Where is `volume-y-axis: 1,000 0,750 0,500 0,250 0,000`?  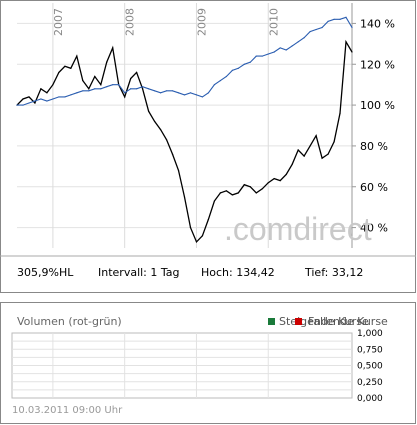
volume-y-axis: 1,000 0,750 0,500 0,250 0,000 is located at coordinates (370, 366).